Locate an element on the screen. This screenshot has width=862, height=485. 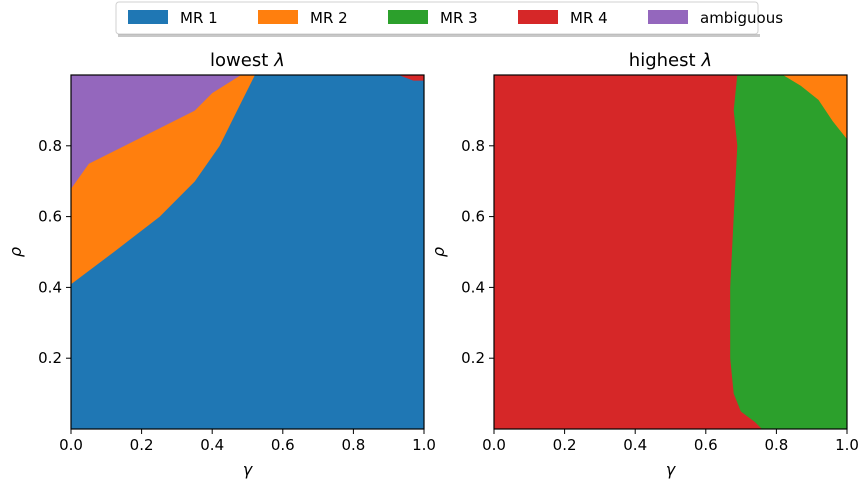
chart-title: highest λ is located at coordinates (670, 60).